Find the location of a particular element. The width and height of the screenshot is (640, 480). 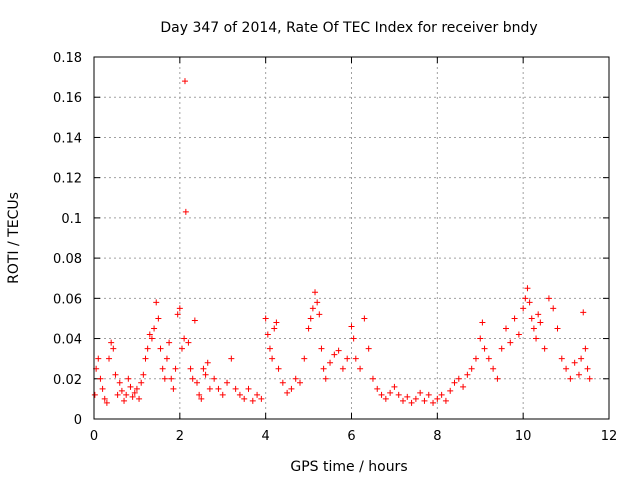

x-tick-label: 6 is located at coordinates (351, 436).